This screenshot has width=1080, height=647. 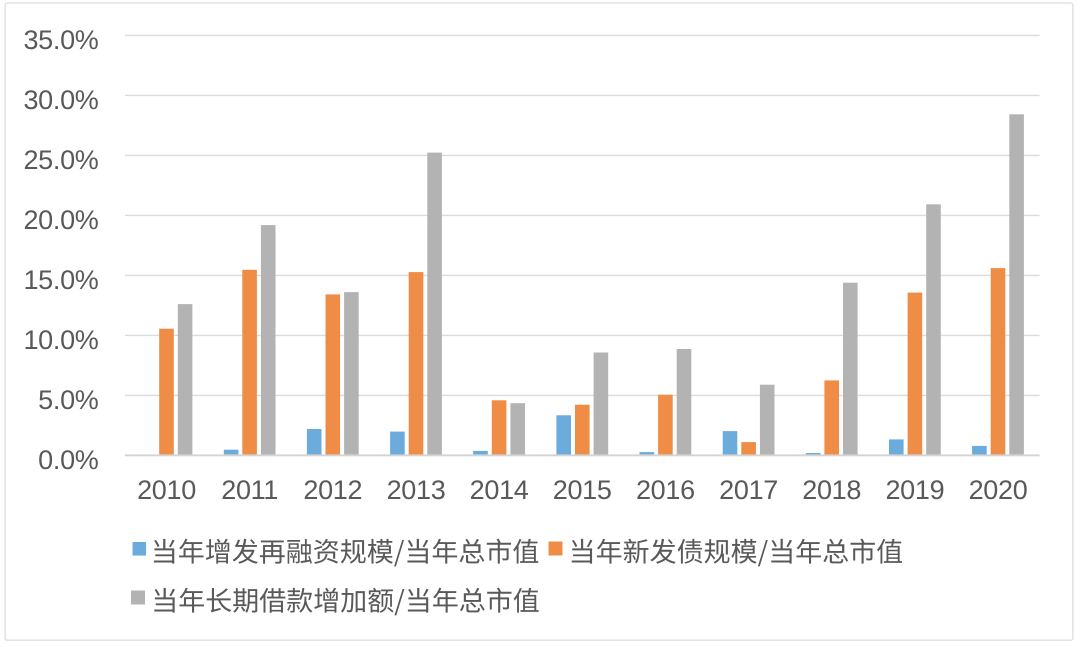 What do you see at coordinates (60, 100) in the screenshot?
I see `svg-text: 30.0%` at bounding box center [60, 100].